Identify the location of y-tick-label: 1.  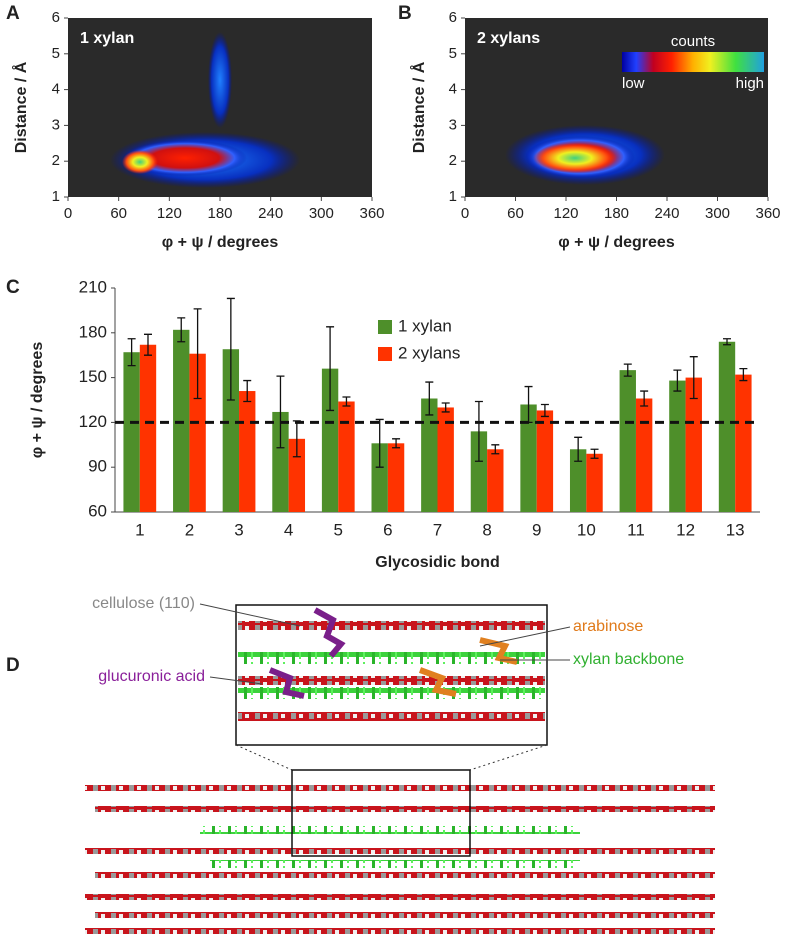
(56, 196).